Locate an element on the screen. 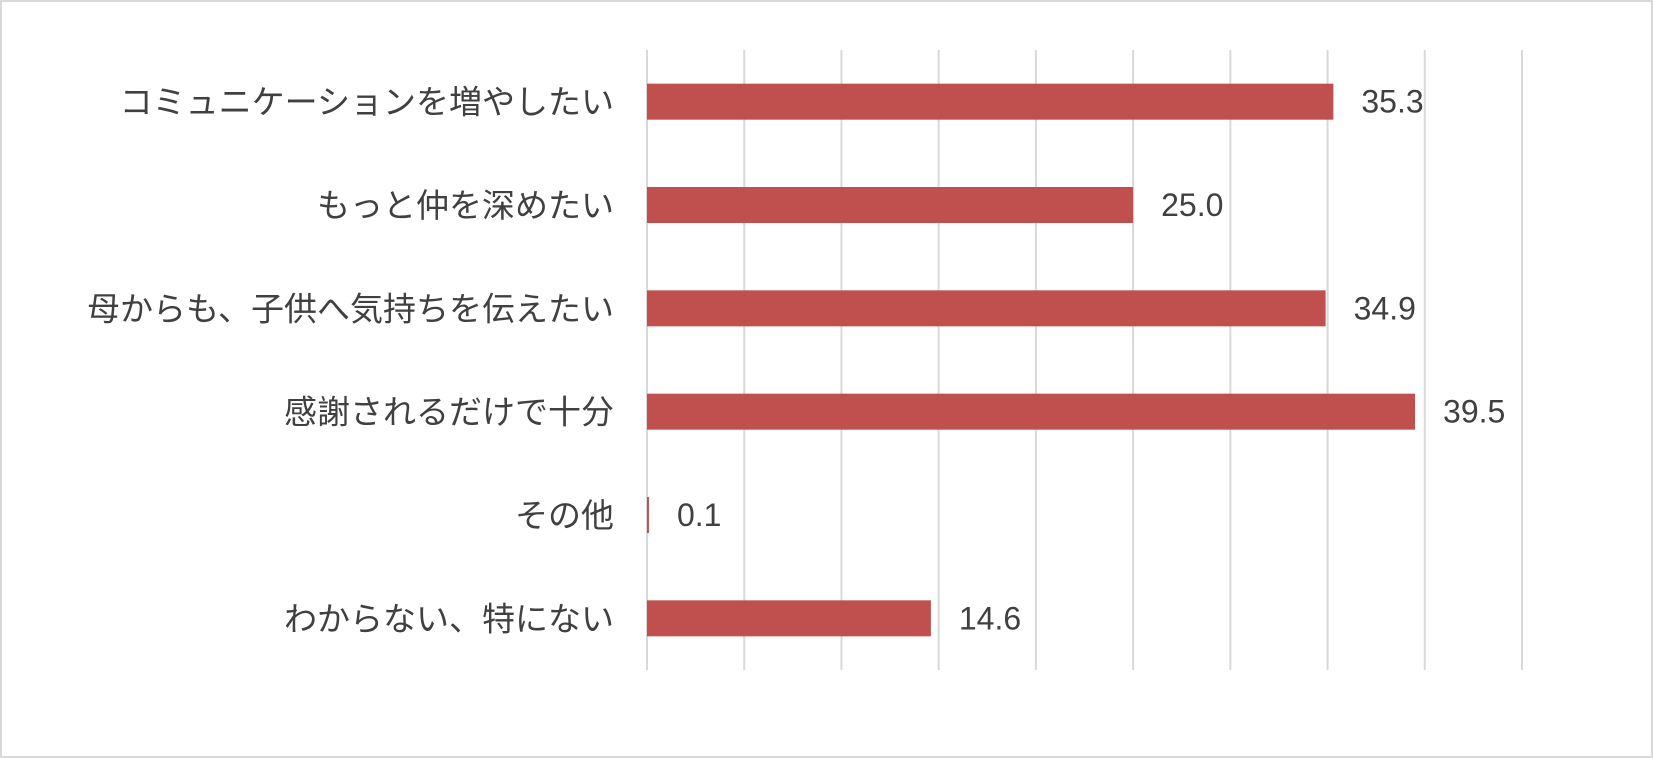  category-label: その他 is located at coordinates (564, 515).